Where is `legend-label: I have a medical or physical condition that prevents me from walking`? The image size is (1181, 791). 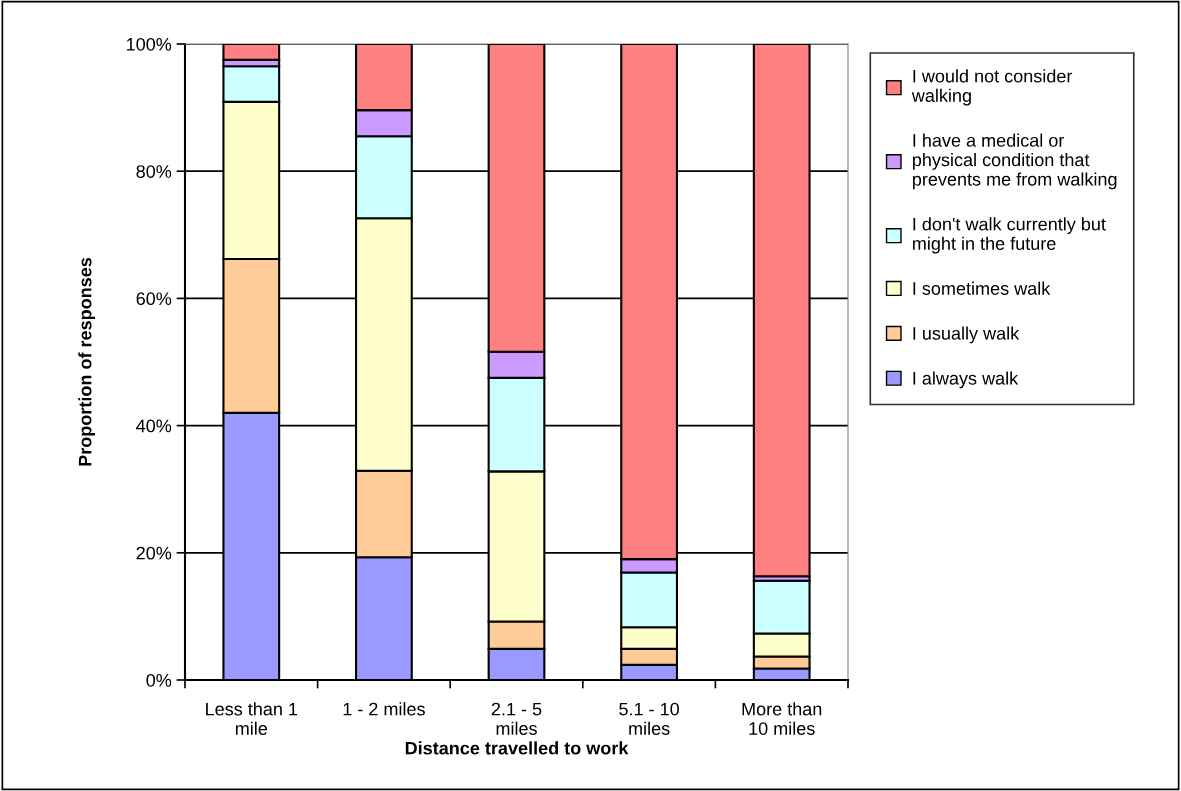
legend-label: I have a medical or physical condition that prevents me from walking is located at coordinates (1014, 161).